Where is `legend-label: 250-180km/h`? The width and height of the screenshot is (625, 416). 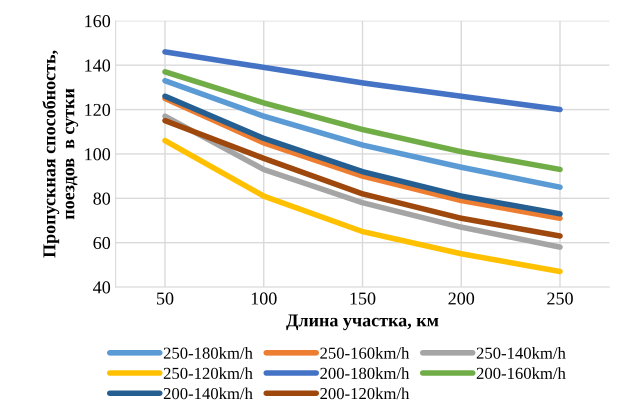
legend-label: 250-180km/h is located at coordinates (208, 353).